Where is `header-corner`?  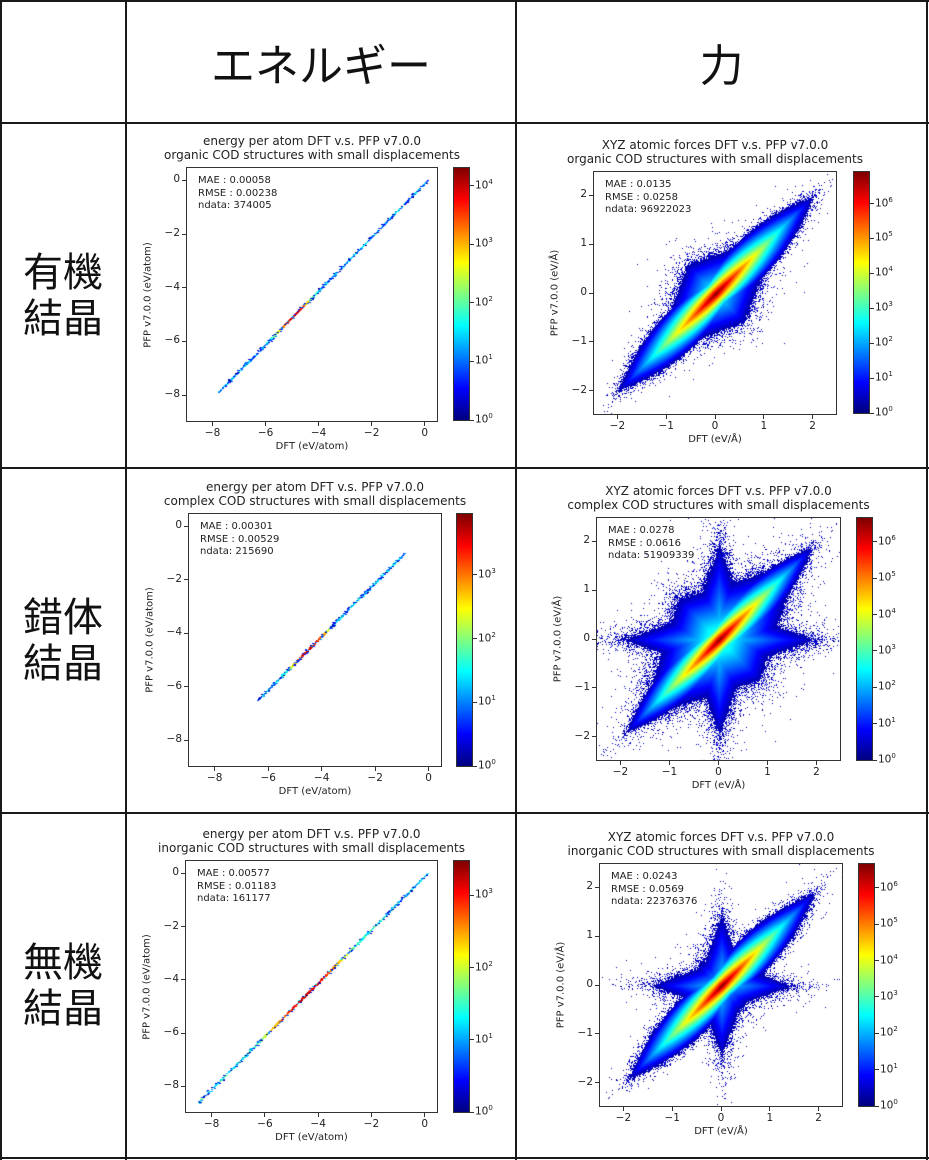 header-corner is located at coordinates (63, 61).